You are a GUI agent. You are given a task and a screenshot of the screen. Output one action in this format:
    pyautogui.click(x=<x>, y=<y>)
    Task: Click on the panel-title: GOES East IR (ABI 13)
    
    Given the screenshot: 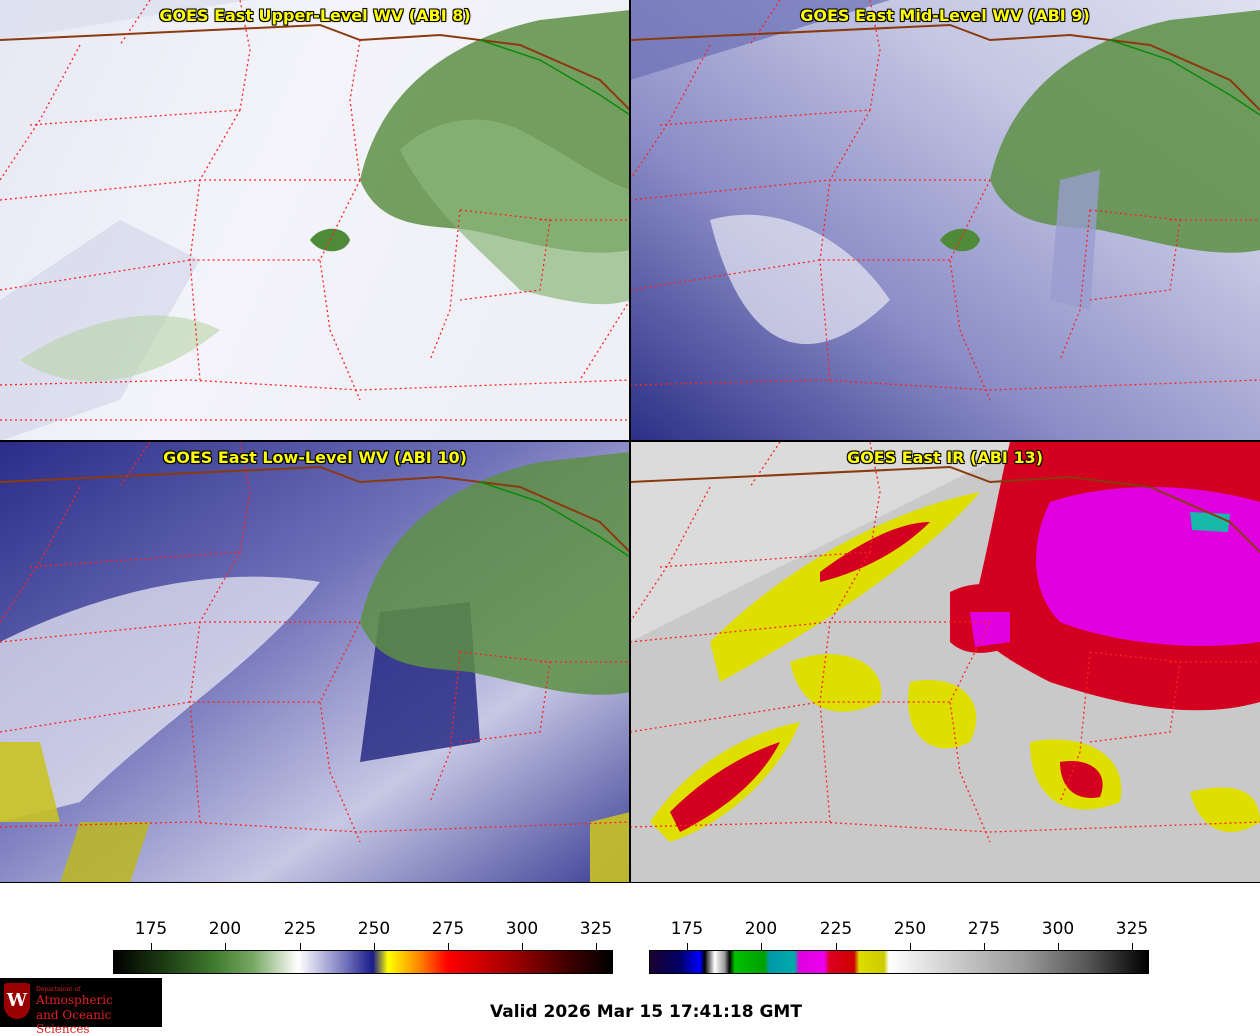 What is the action you would take?
    pyautogui.click(x=945, y=457)
    